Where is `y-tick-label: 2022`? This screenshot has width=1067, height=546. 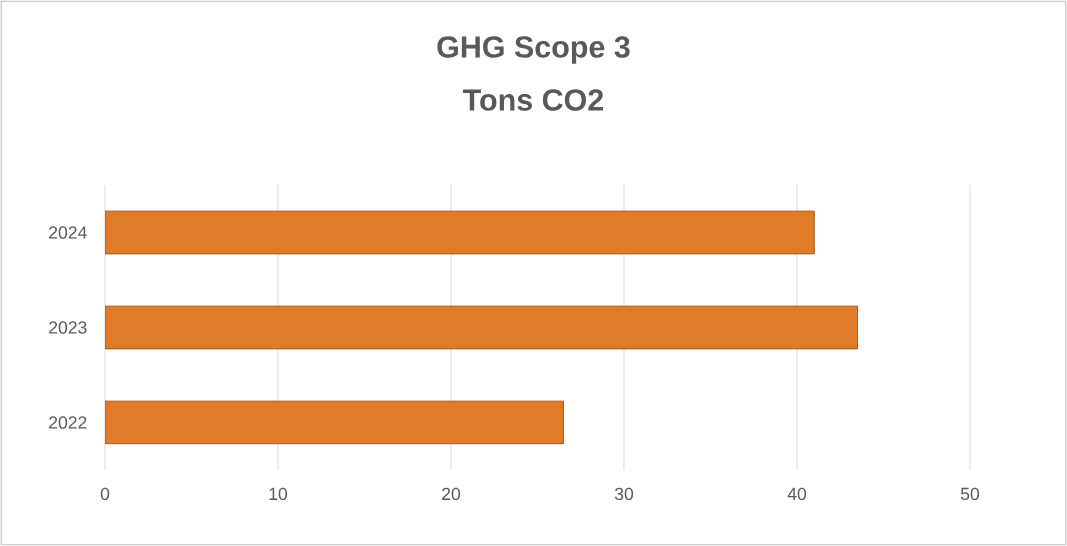 y-tick-label: 2022 is located at coordinates (68, 422).